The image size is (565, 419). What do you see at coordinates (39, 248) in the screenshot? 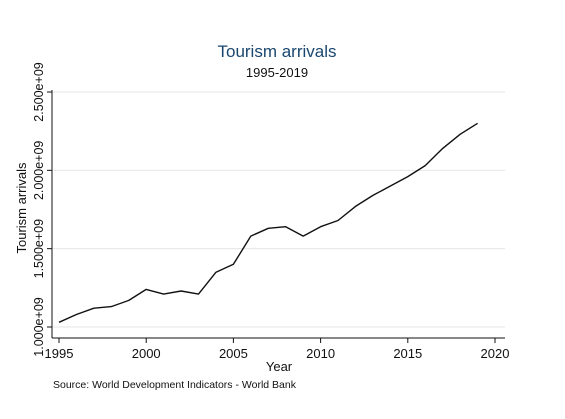
I see `y-tick-label: 1.500e+09` at bounding box center [39, 248].